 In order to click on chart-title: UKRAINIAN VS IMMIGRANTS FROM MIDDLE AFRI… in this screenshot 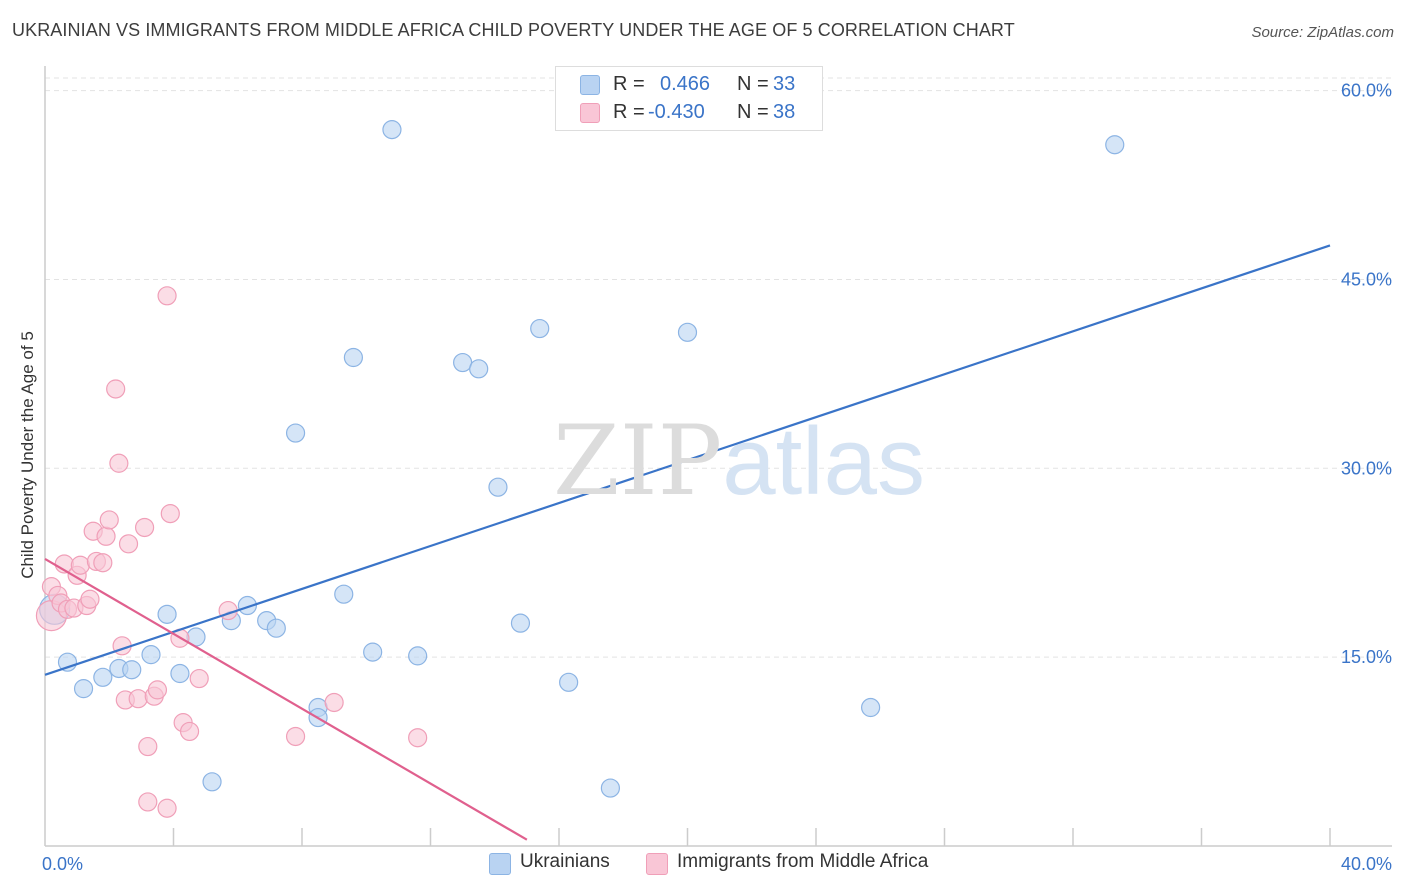, I will do `click(513, 30)`.